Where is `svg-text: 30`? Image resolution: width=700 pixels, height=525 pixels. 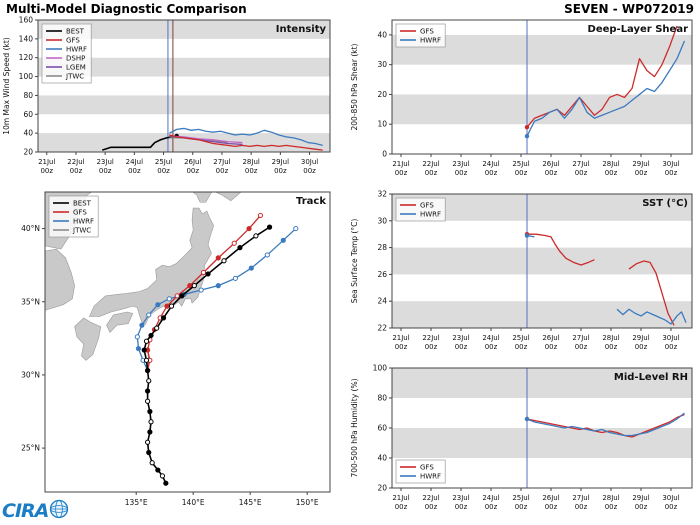
svg-text: 30 is located at coordinates (382, 64).